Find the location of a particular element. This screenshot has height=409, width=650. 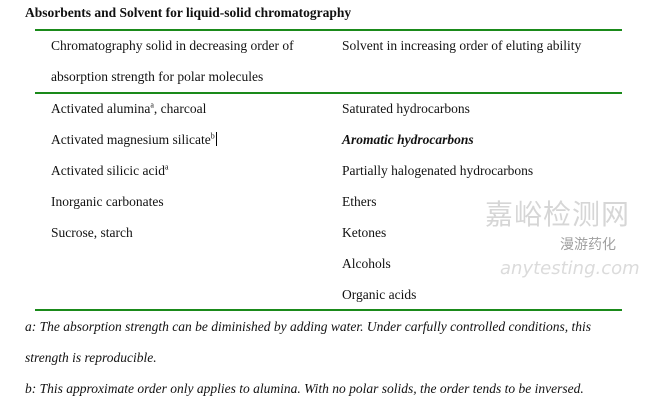

top-rule is located at coordinates (328, 30).